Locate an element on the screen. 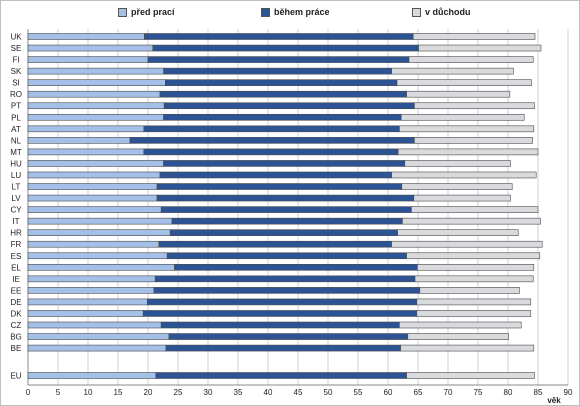  x-tick-label: 80 is located at coordinates (508, 392).